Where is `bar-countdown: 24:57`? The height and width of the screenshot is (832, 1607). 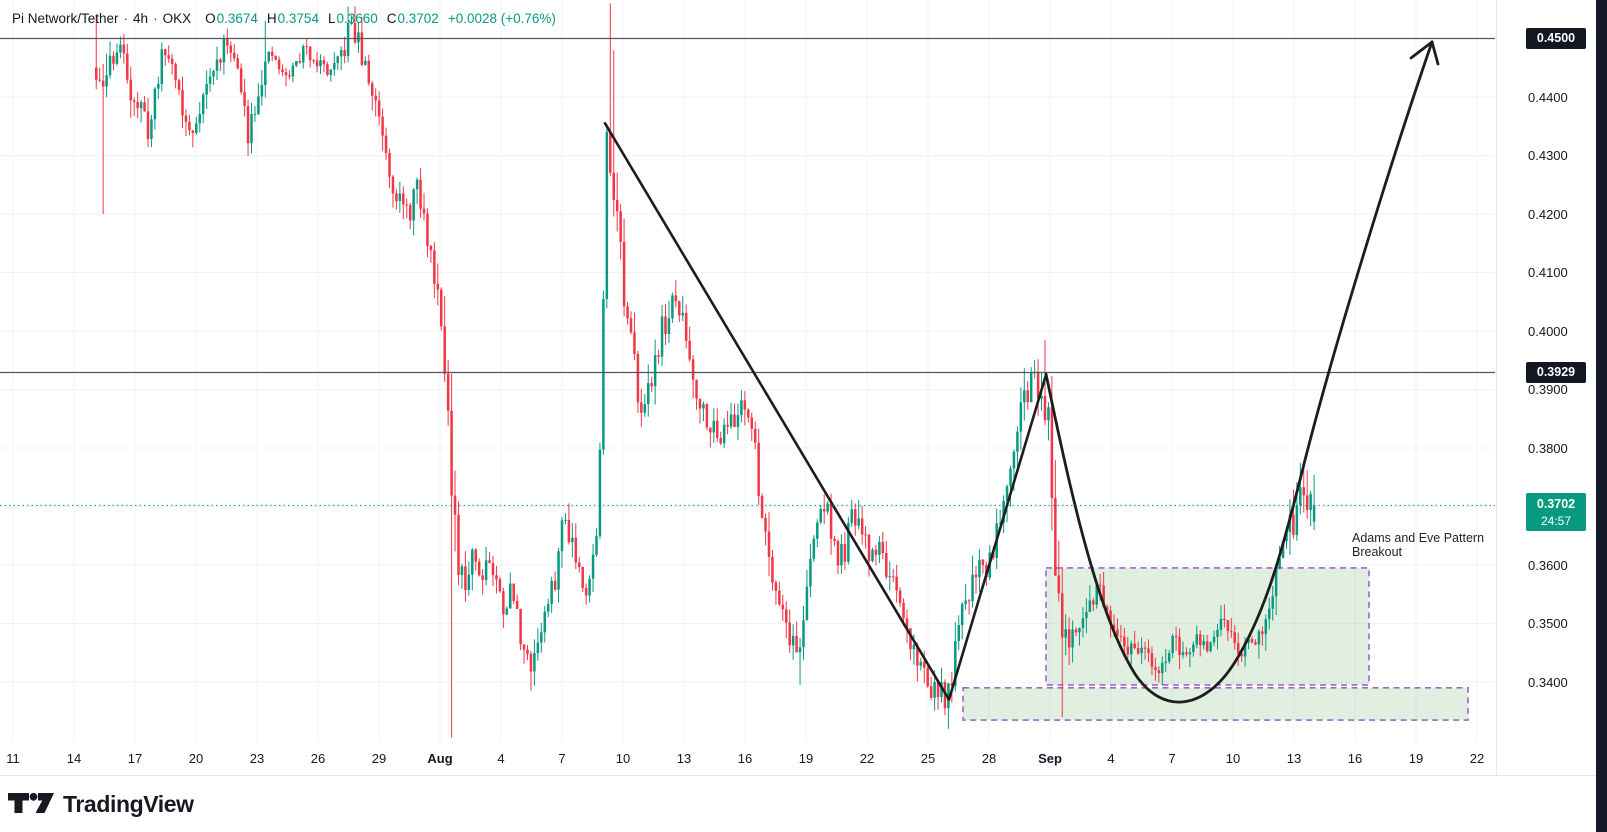 bar-countdown: 24:57 is located at coordinates (1556, 521).